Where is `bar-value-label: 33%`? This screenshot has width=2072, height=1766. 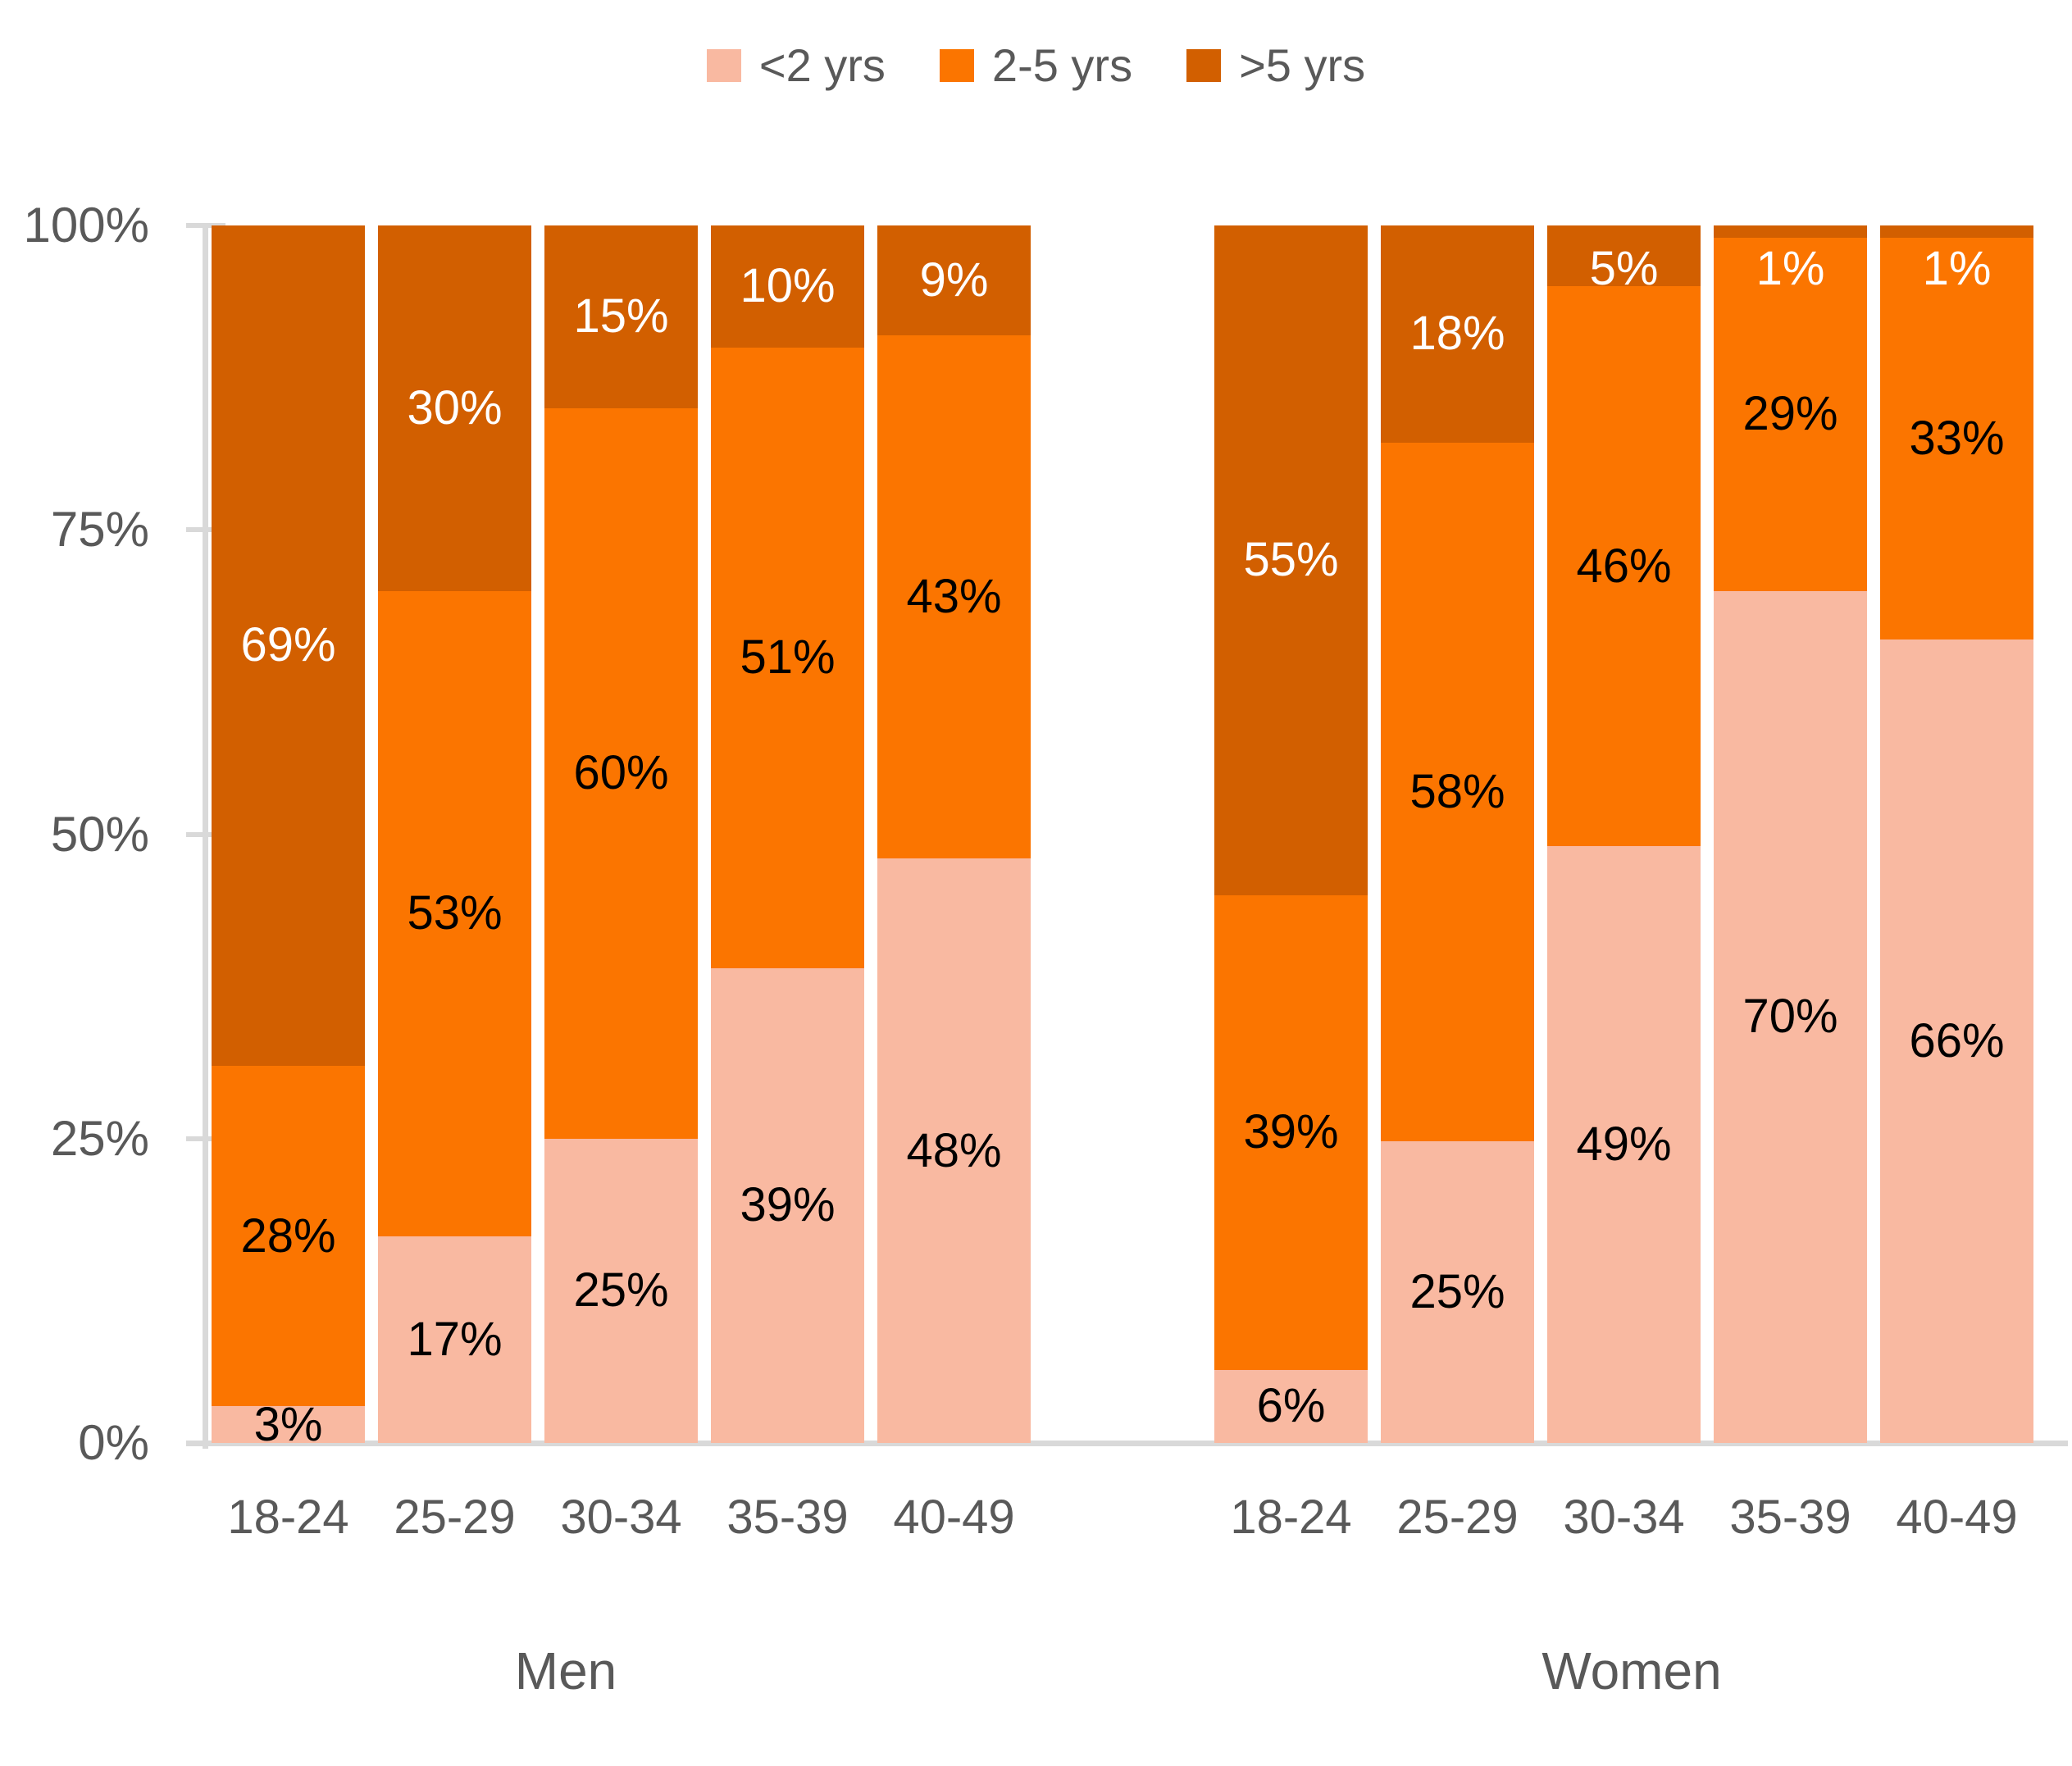
bar-value-label: 33% is located at coordinates (1957, 438).